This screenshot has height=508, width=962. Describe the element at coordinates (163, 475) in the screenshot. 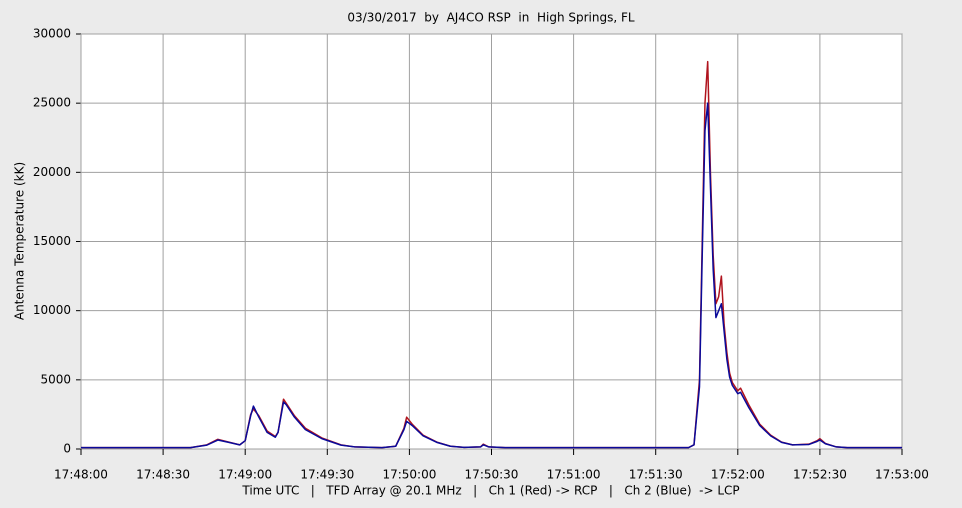

I see `x-tick-label: 17:48:30` at that location.